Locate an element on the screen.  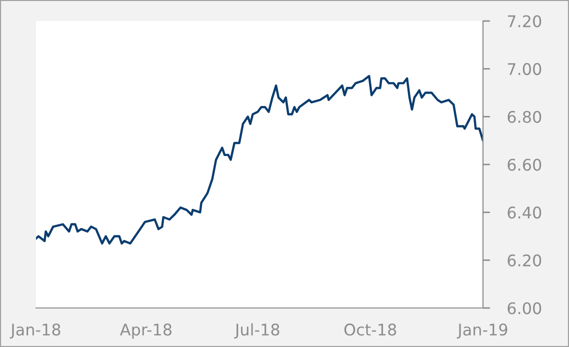
y-tick-label: 7.20 is located at coordinates (525, 21).